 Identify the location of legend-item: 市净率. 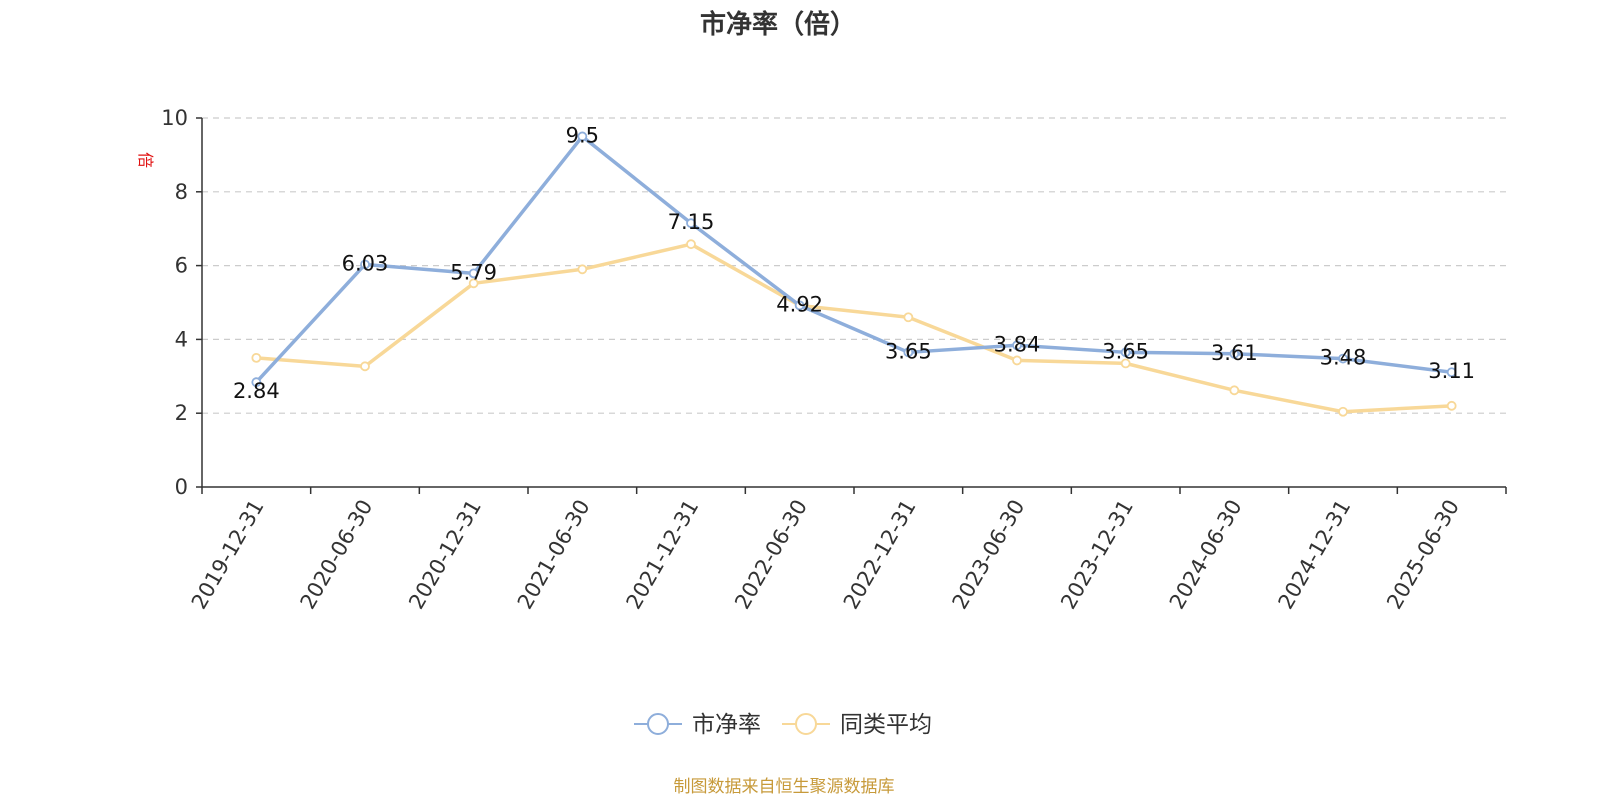
(697, 725).